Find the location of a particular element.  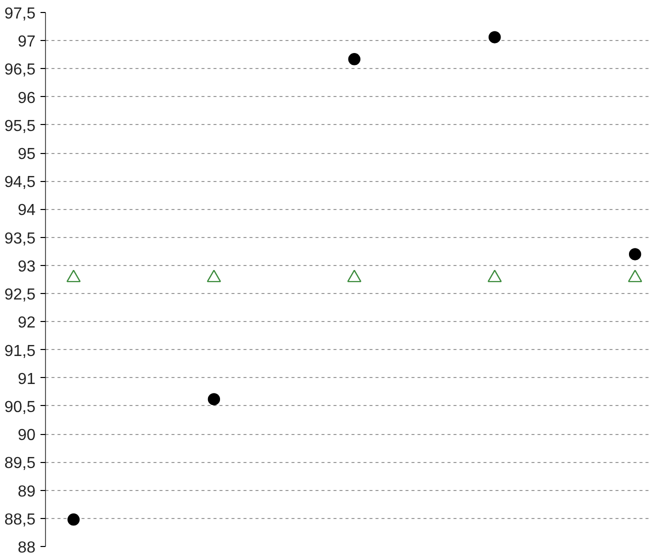

y-tick-label: 96 is located at coordinates (27, 98).